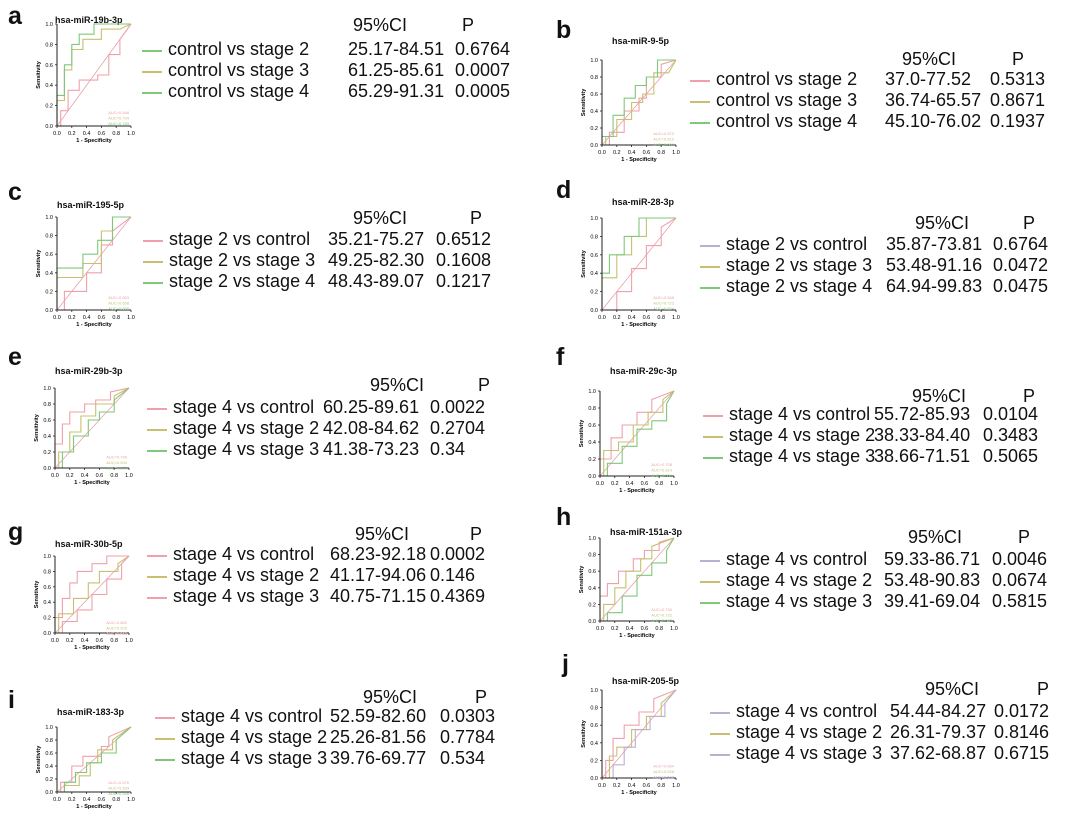 The width and height of the screenshot is (1073, 822). Describe the element at coordinates (799, 286) in the screenshot. I see `comparison-label: stage 2 vs stage 4` at that location.